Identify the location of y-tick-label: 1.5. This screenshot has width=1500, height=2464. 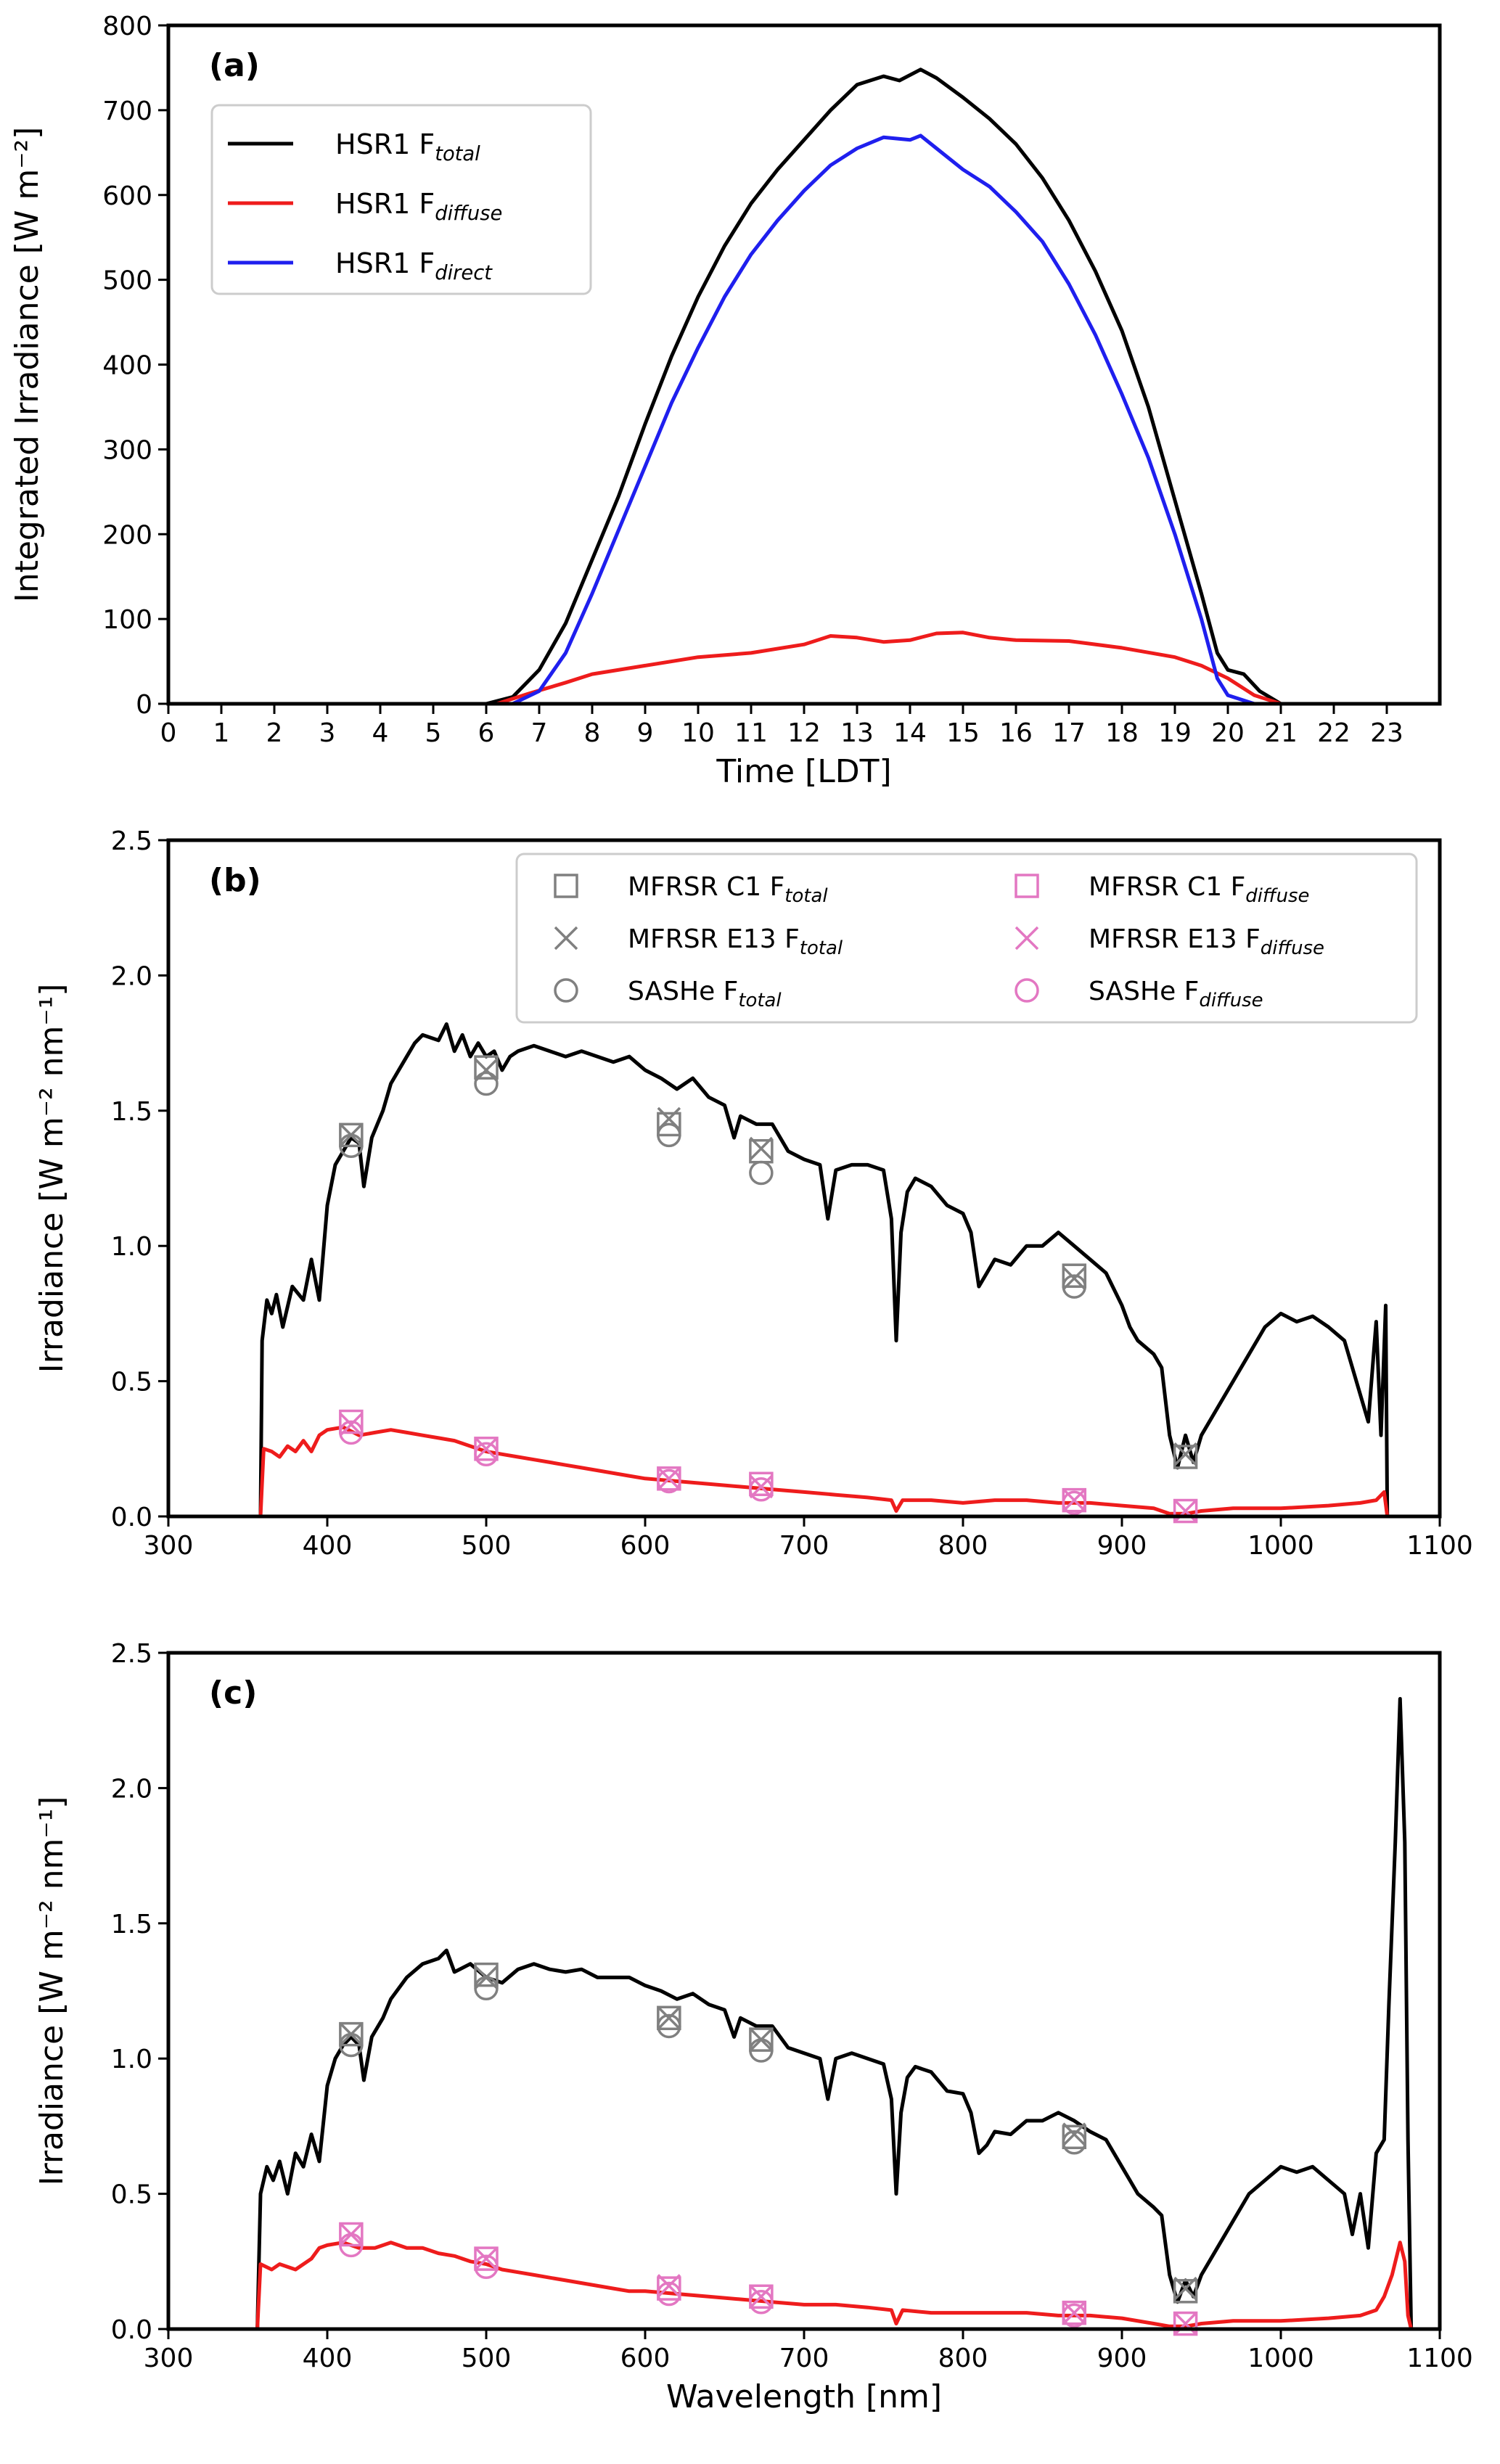
(131, 1112).